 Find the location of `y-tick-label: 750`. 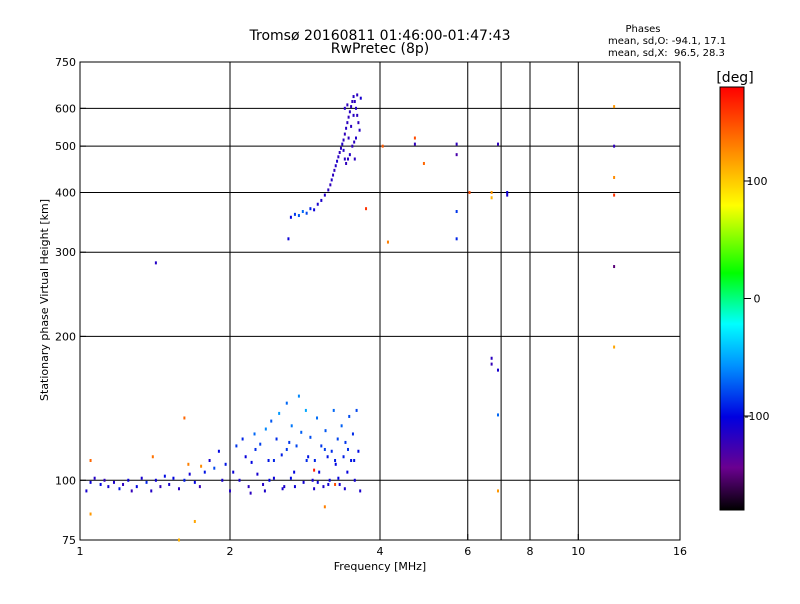

y-tick-label: 750 is located at coordinates (65, 62).